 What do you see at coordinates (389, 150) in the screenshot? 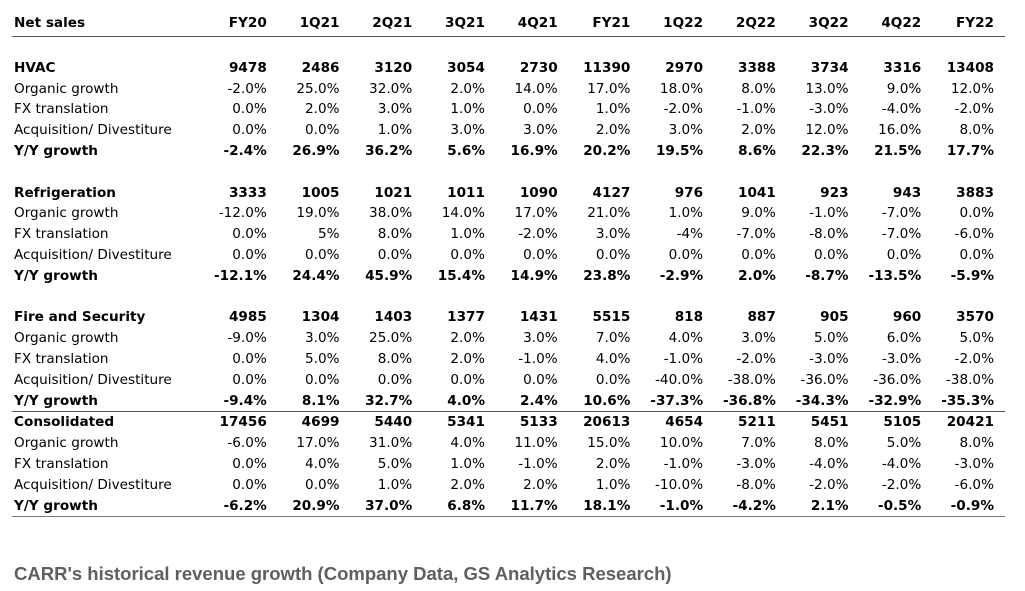
I see `table-cell: 36.2%` at bounding box center [389, 150].